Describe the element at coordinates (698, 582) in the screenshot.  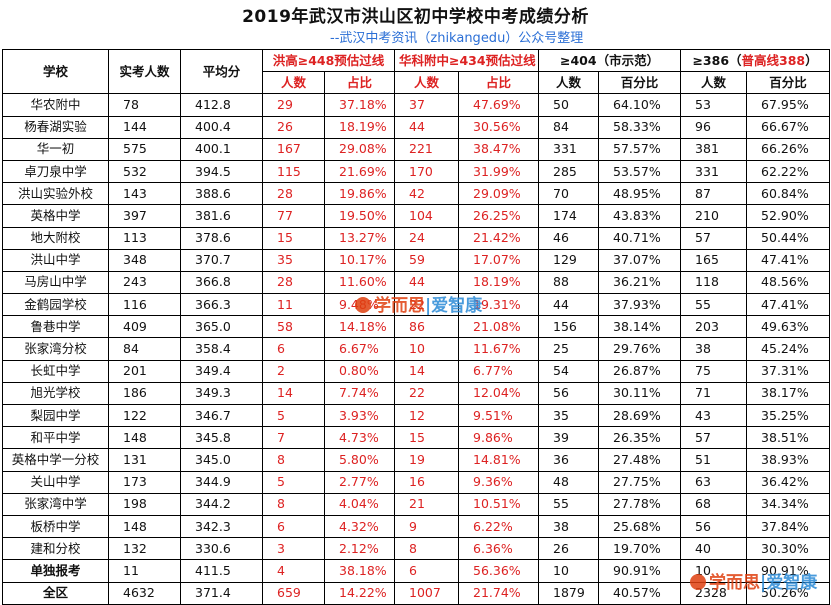
I see `watermark-logo-icon` at that location.